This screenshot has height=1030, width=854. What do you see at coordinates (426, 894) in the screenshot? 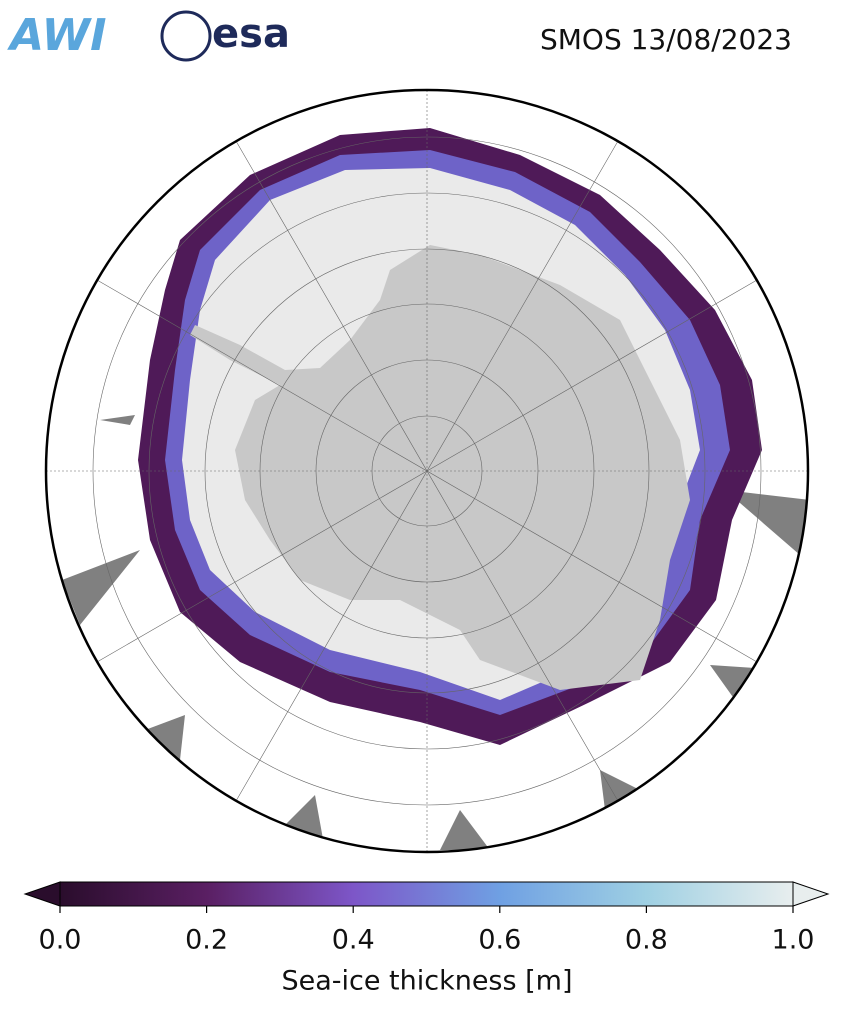
I see `colorbar-body` at bounding box center [426, 894].